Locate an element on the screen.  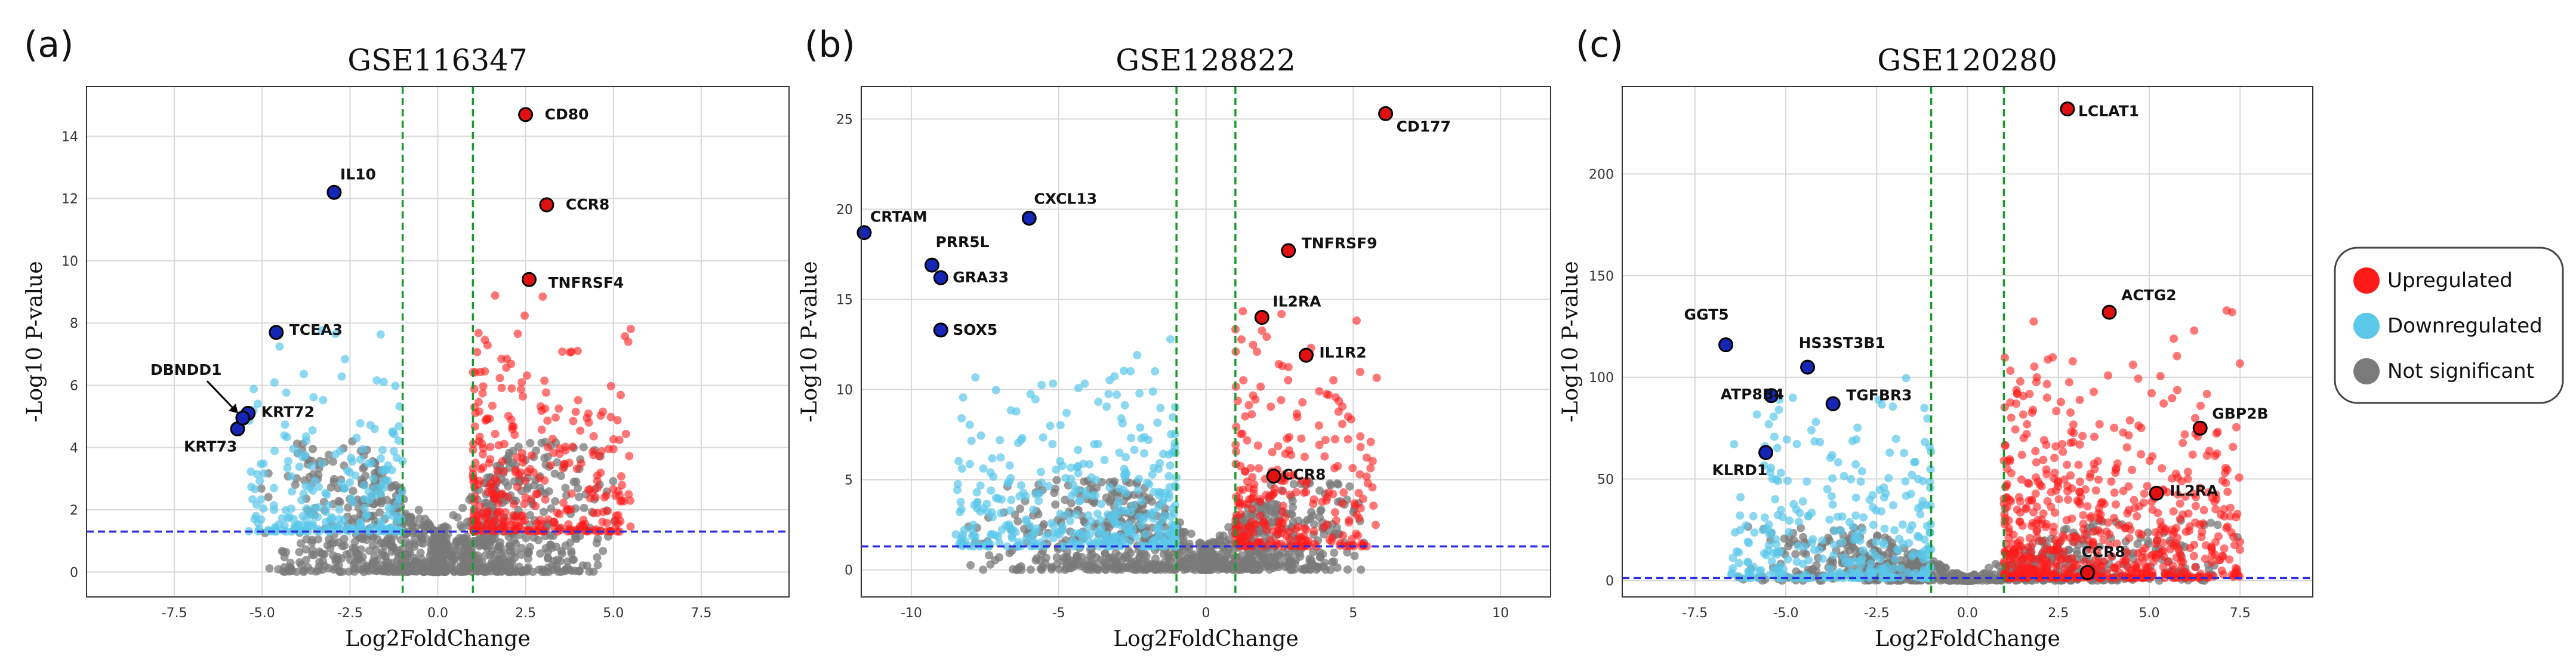
y-axis-label: -Log10 P-value is located at coordinates (35, 342).